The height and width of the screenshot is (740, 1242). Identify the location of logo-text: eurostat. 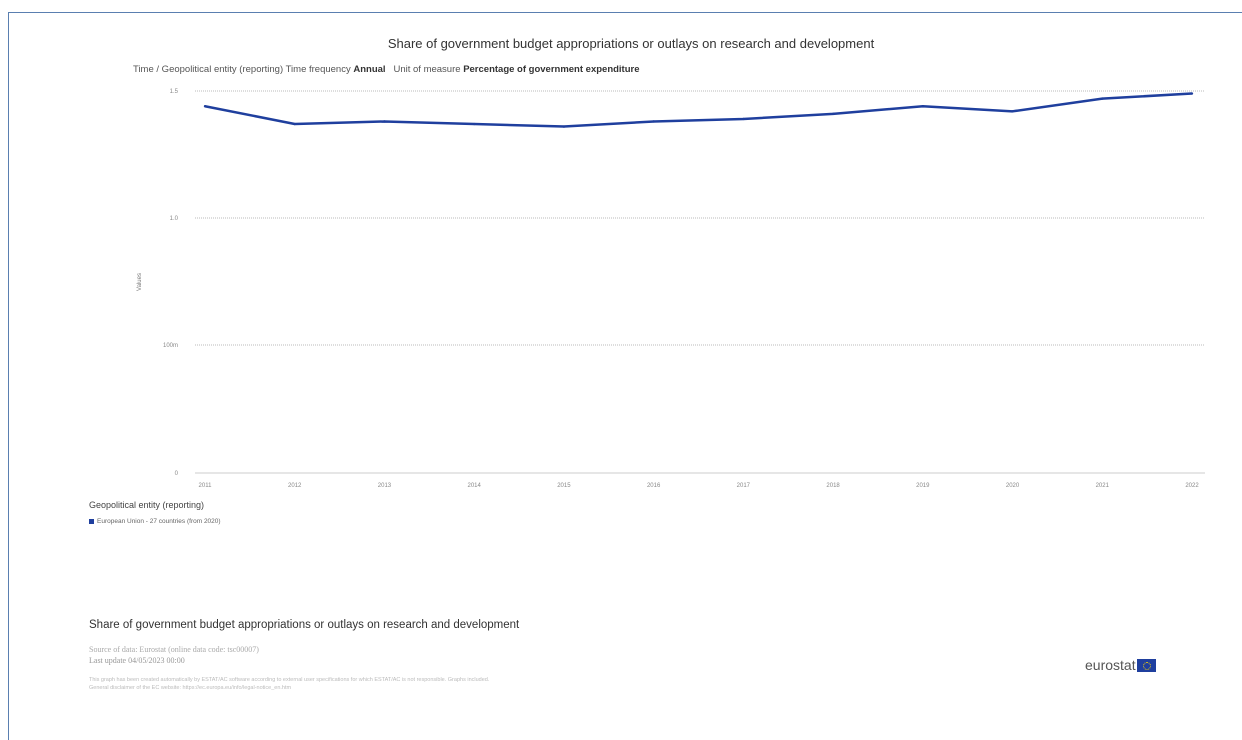
(1110, 665).